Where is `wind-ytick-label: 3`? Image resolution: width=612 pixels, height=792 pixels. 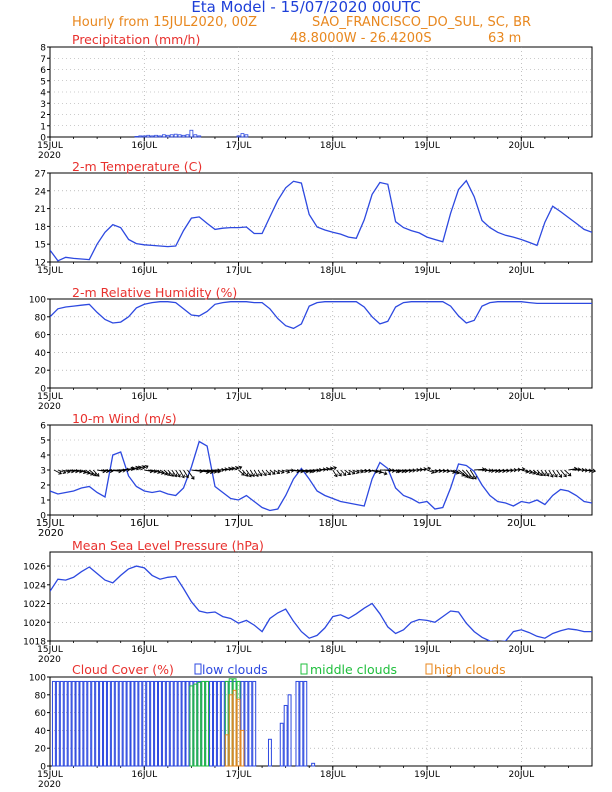 wind-ytick-label: 3 is located at coordinates (43, 472).